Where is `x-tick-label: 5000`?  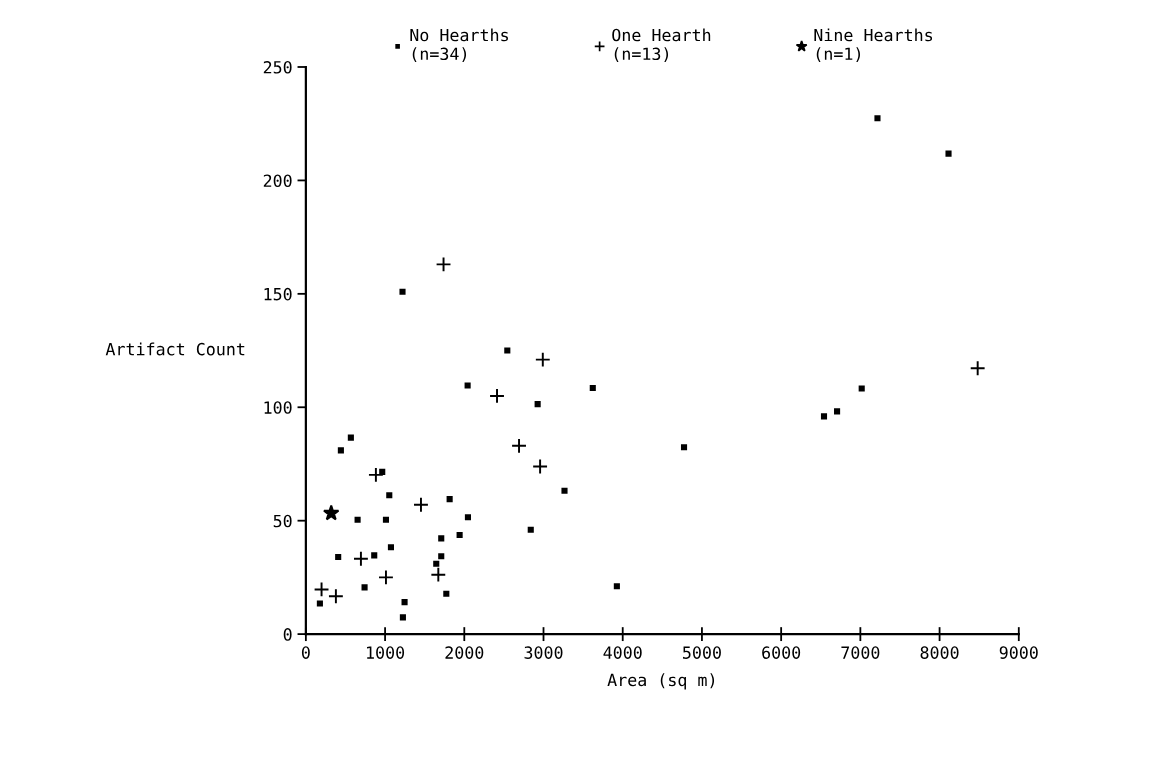
x-tick-label: 5000 is located at coordinates (702, 652).